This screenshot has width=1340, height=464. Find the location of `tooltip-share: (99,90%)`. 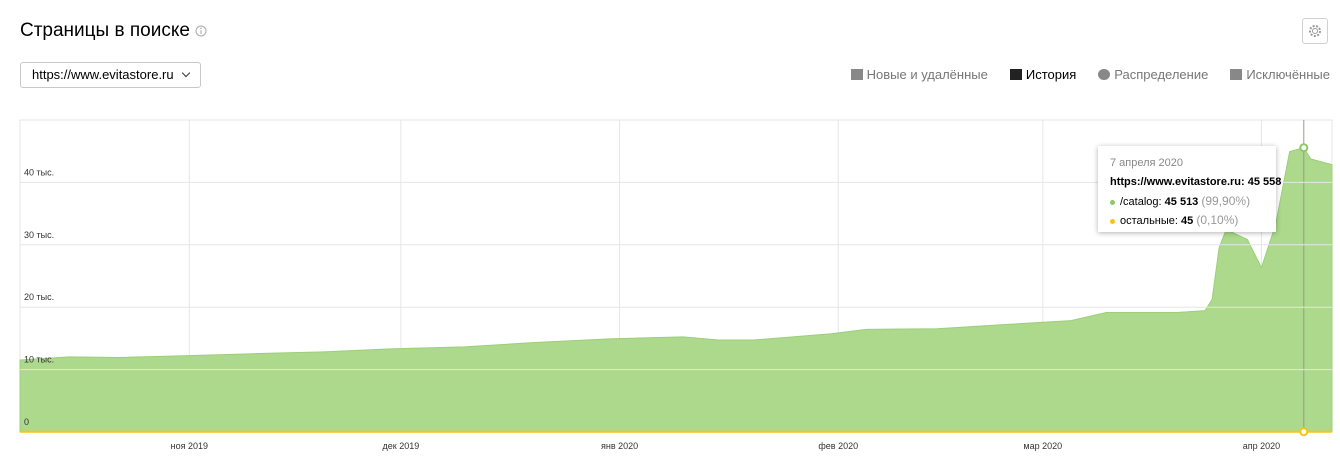

tooltip-share: (99,90%) is located at coordinates (1226, 201).